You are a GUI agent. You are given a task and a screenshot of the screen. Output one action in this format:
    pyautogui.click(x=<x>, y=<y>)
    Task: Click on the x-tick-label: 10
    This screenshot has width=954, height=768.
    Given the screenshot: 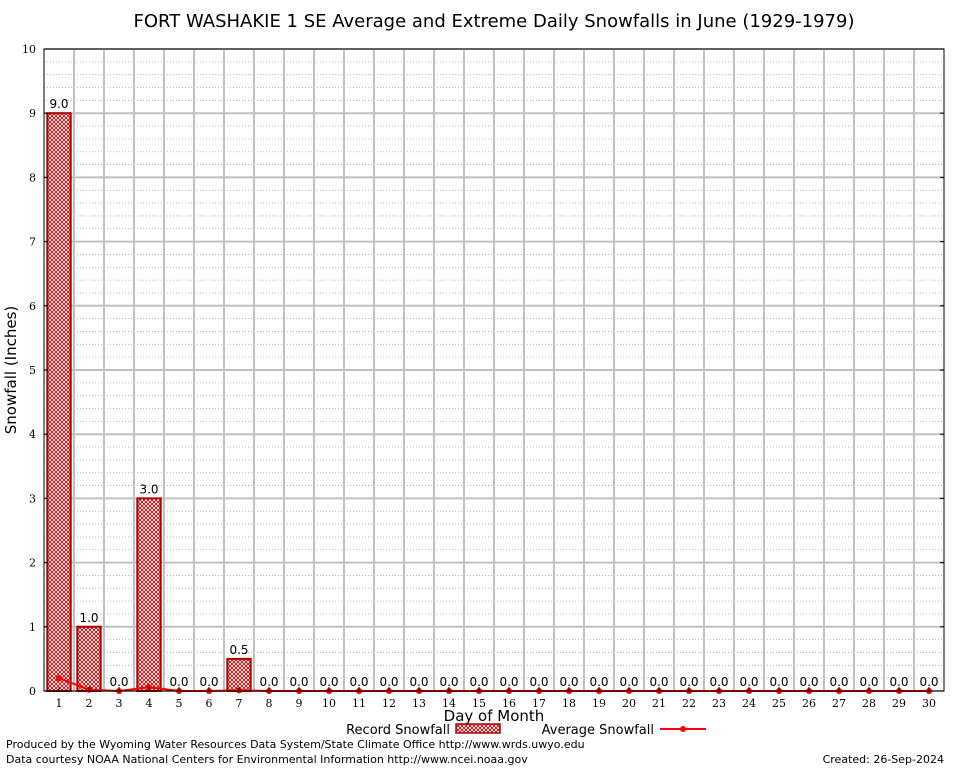 What is the action you would take?
    pyautogui.click(x=329, y=703)
    